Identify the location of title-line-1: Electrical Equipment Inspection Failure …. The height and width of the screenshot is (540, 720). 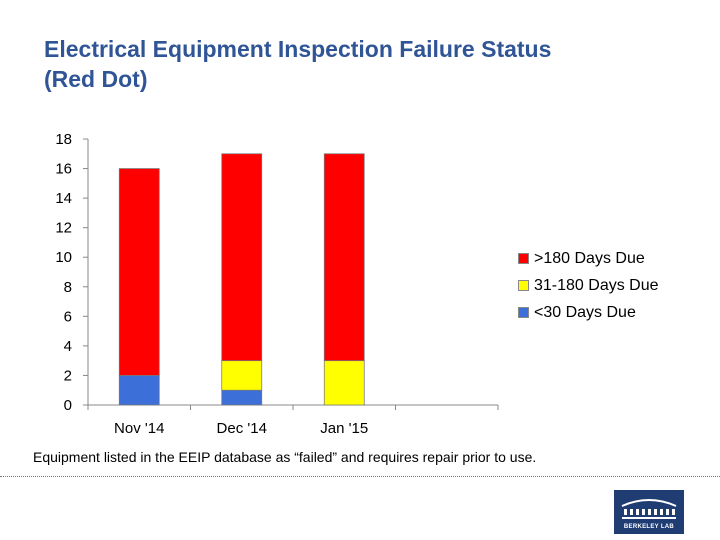
(298, 49).